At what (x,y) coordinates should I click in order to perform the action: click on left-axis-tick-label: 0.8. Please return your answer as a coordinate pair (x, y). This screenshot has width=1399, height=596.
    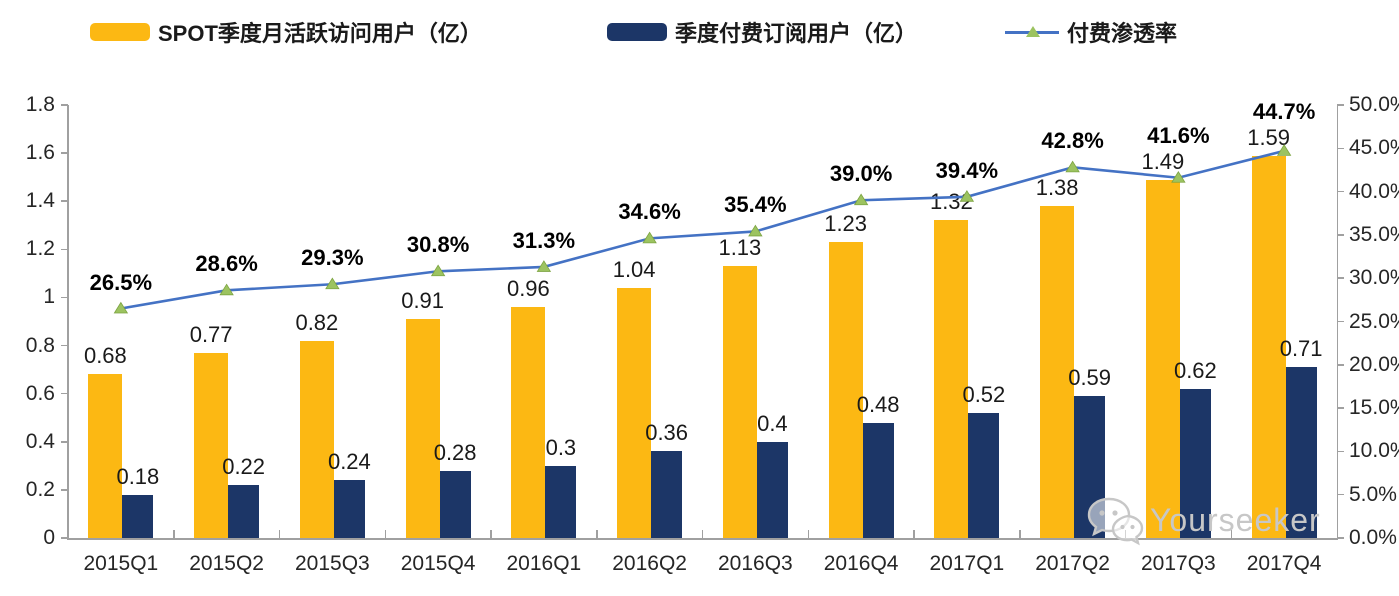
    Looking at the image, I should click on (40, 345).